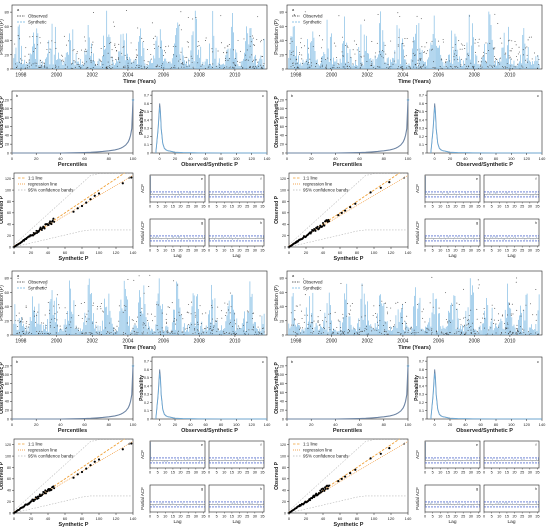  Describe the element at coordinates (537, 473) in the screenshot. I see `acf-x-tick-label: 35` at that location.